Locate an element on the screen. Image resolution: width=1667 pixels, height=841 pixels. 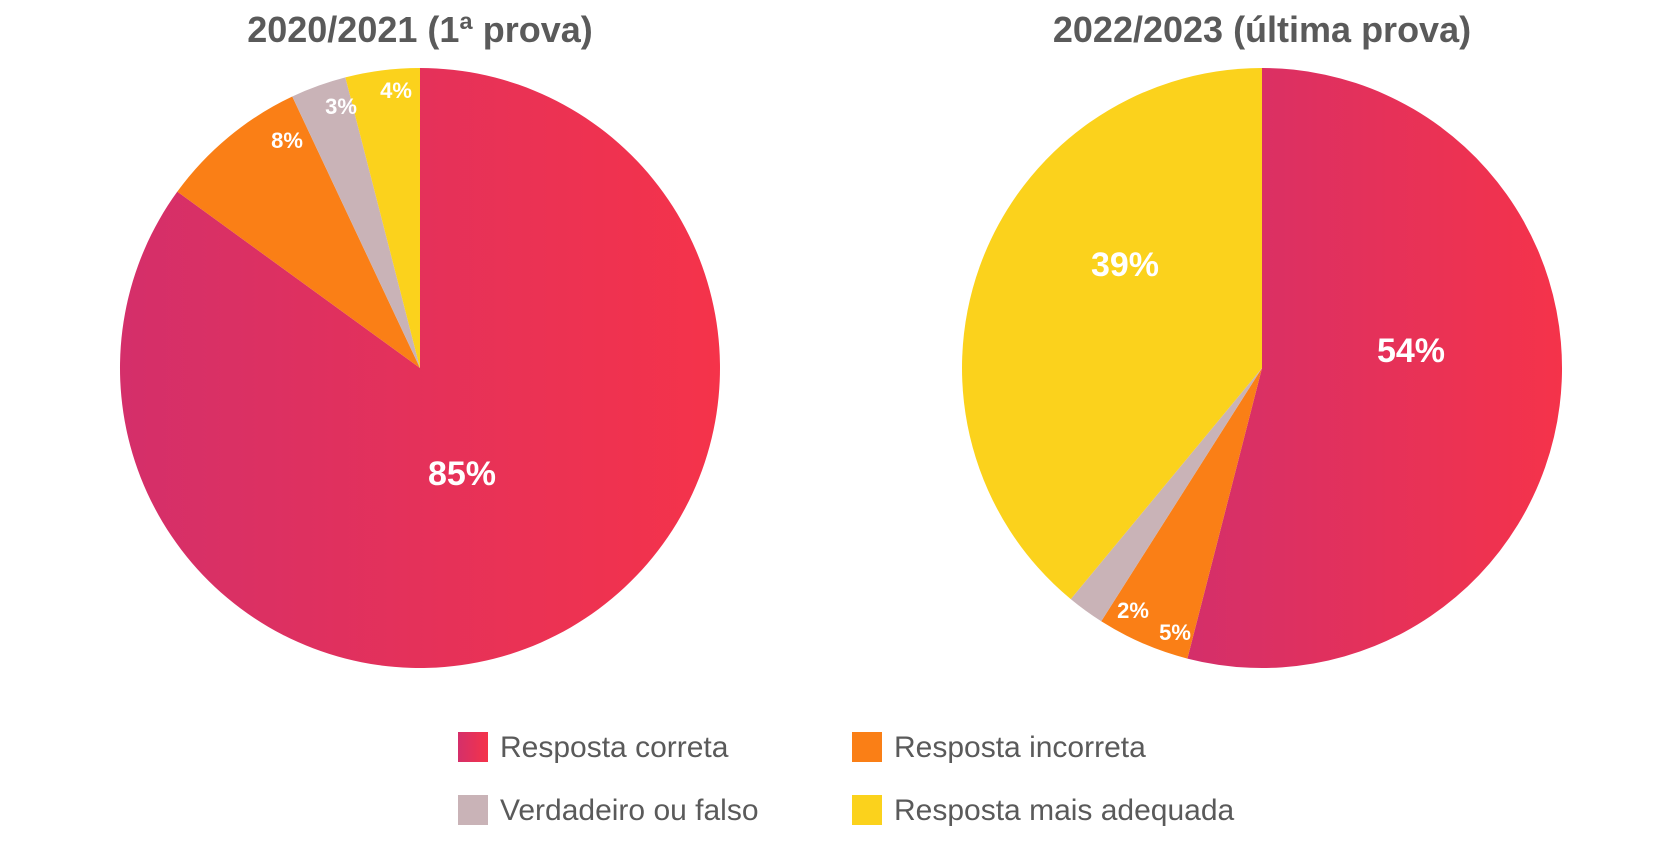
slice-label-resposta-correta: 85% is located at coordinates (462, 474).